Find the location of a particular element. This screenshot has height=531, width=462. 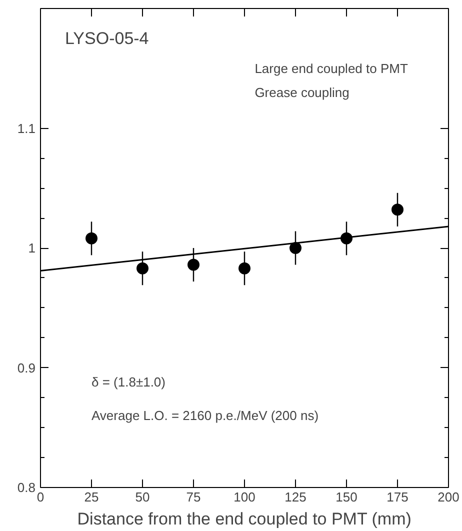

x-tick-label: 200 is located at coordinates (449, 497).